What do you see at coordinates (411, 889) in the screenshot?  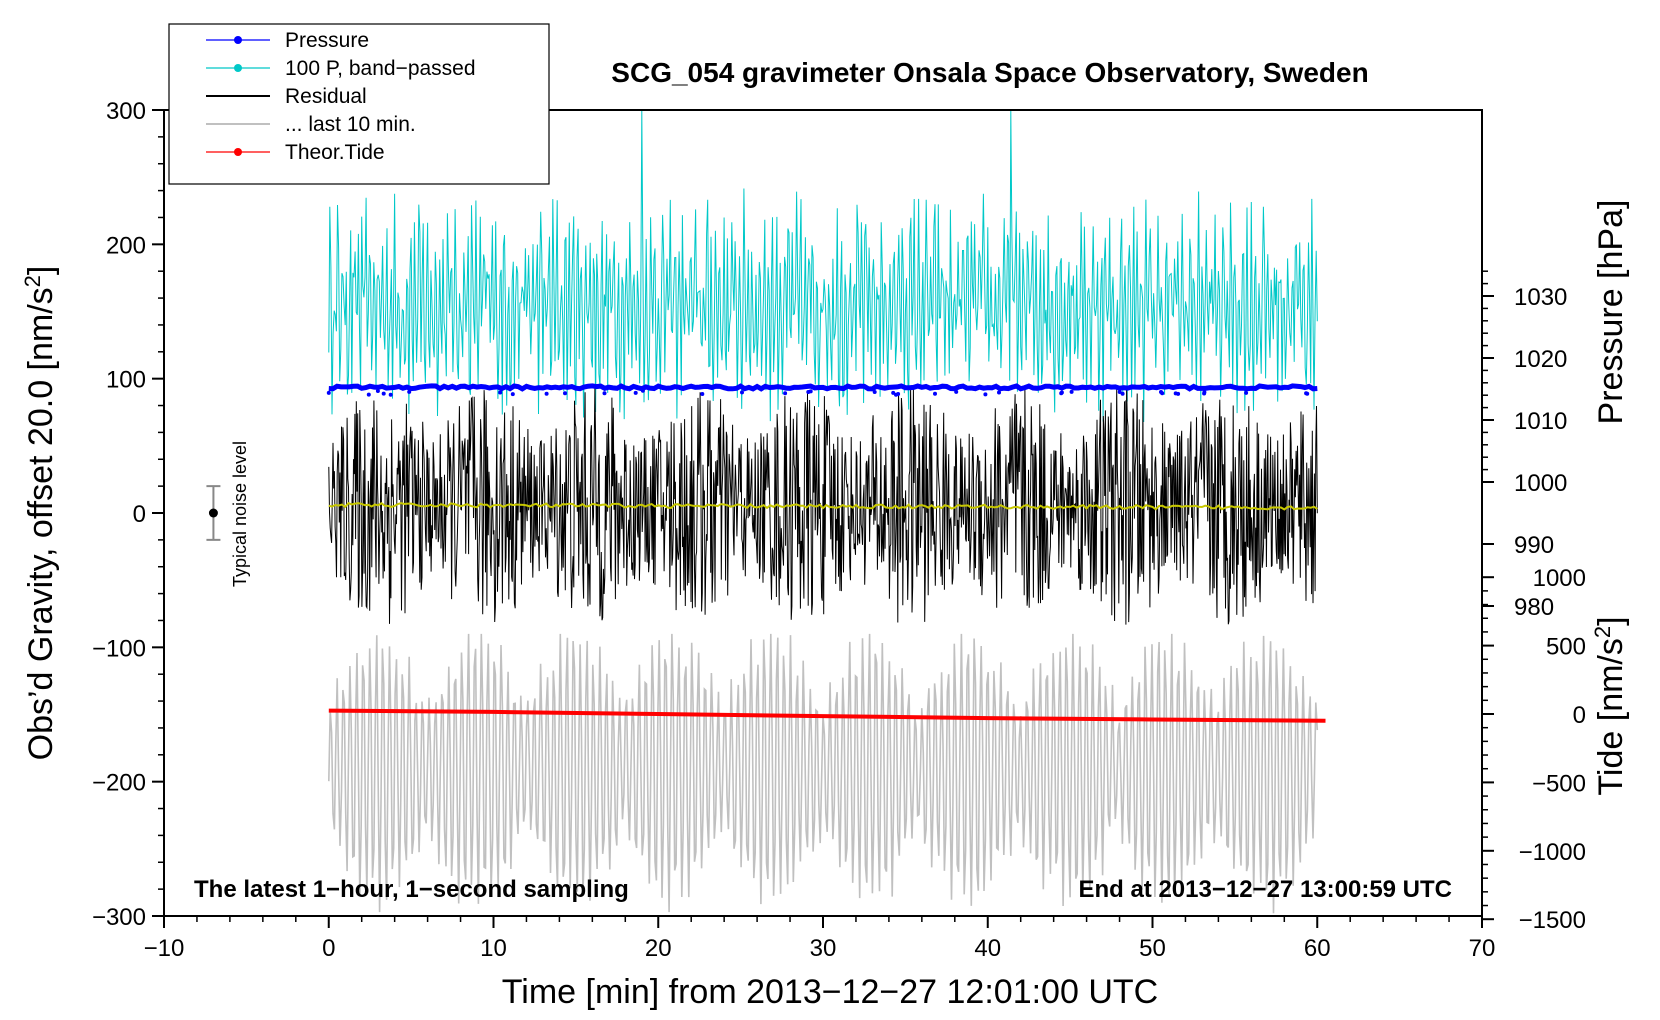 I see `footer-left-annotation: The latest 1−hour, 1−second sampling` at bounding box center [411, 889].